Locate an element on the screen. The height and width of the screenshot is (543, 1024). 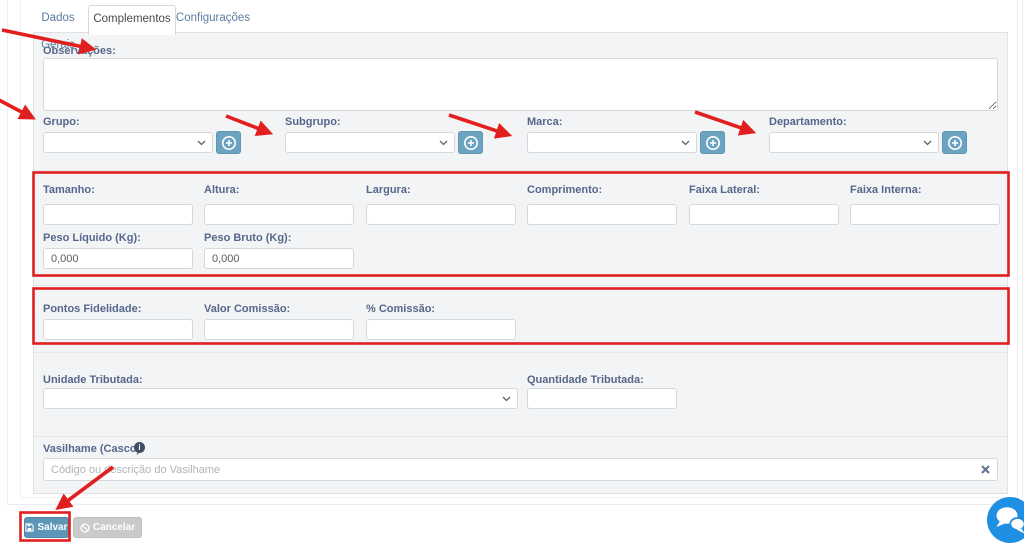
departamento-label: Departamento: is located at coordinates (808, 122).